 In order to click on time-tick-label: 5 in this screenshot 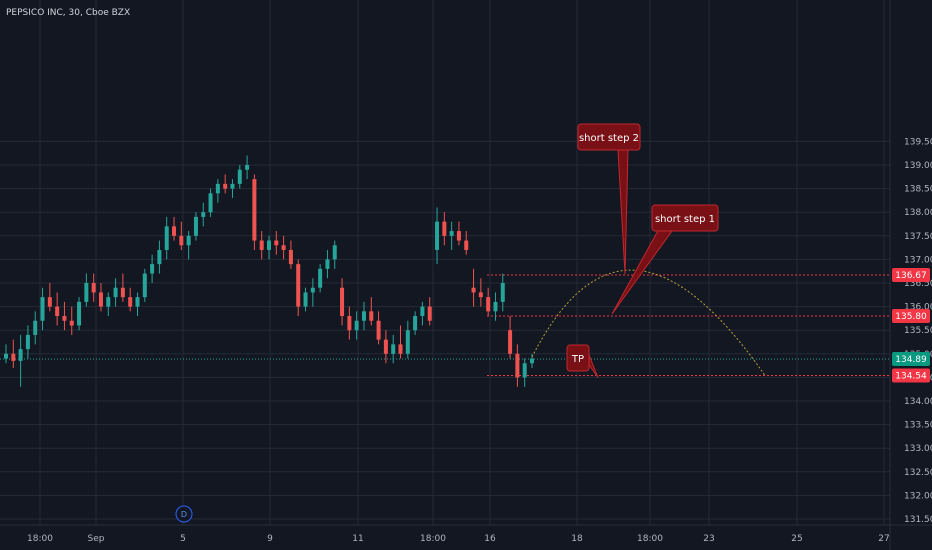, I will do `click(183, 539)`.